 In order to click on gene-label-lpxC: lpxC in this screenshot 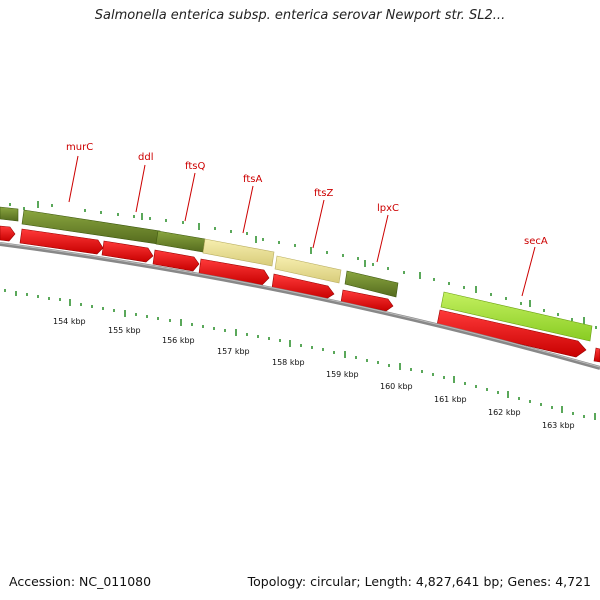, I will do `click(388, 208)`.